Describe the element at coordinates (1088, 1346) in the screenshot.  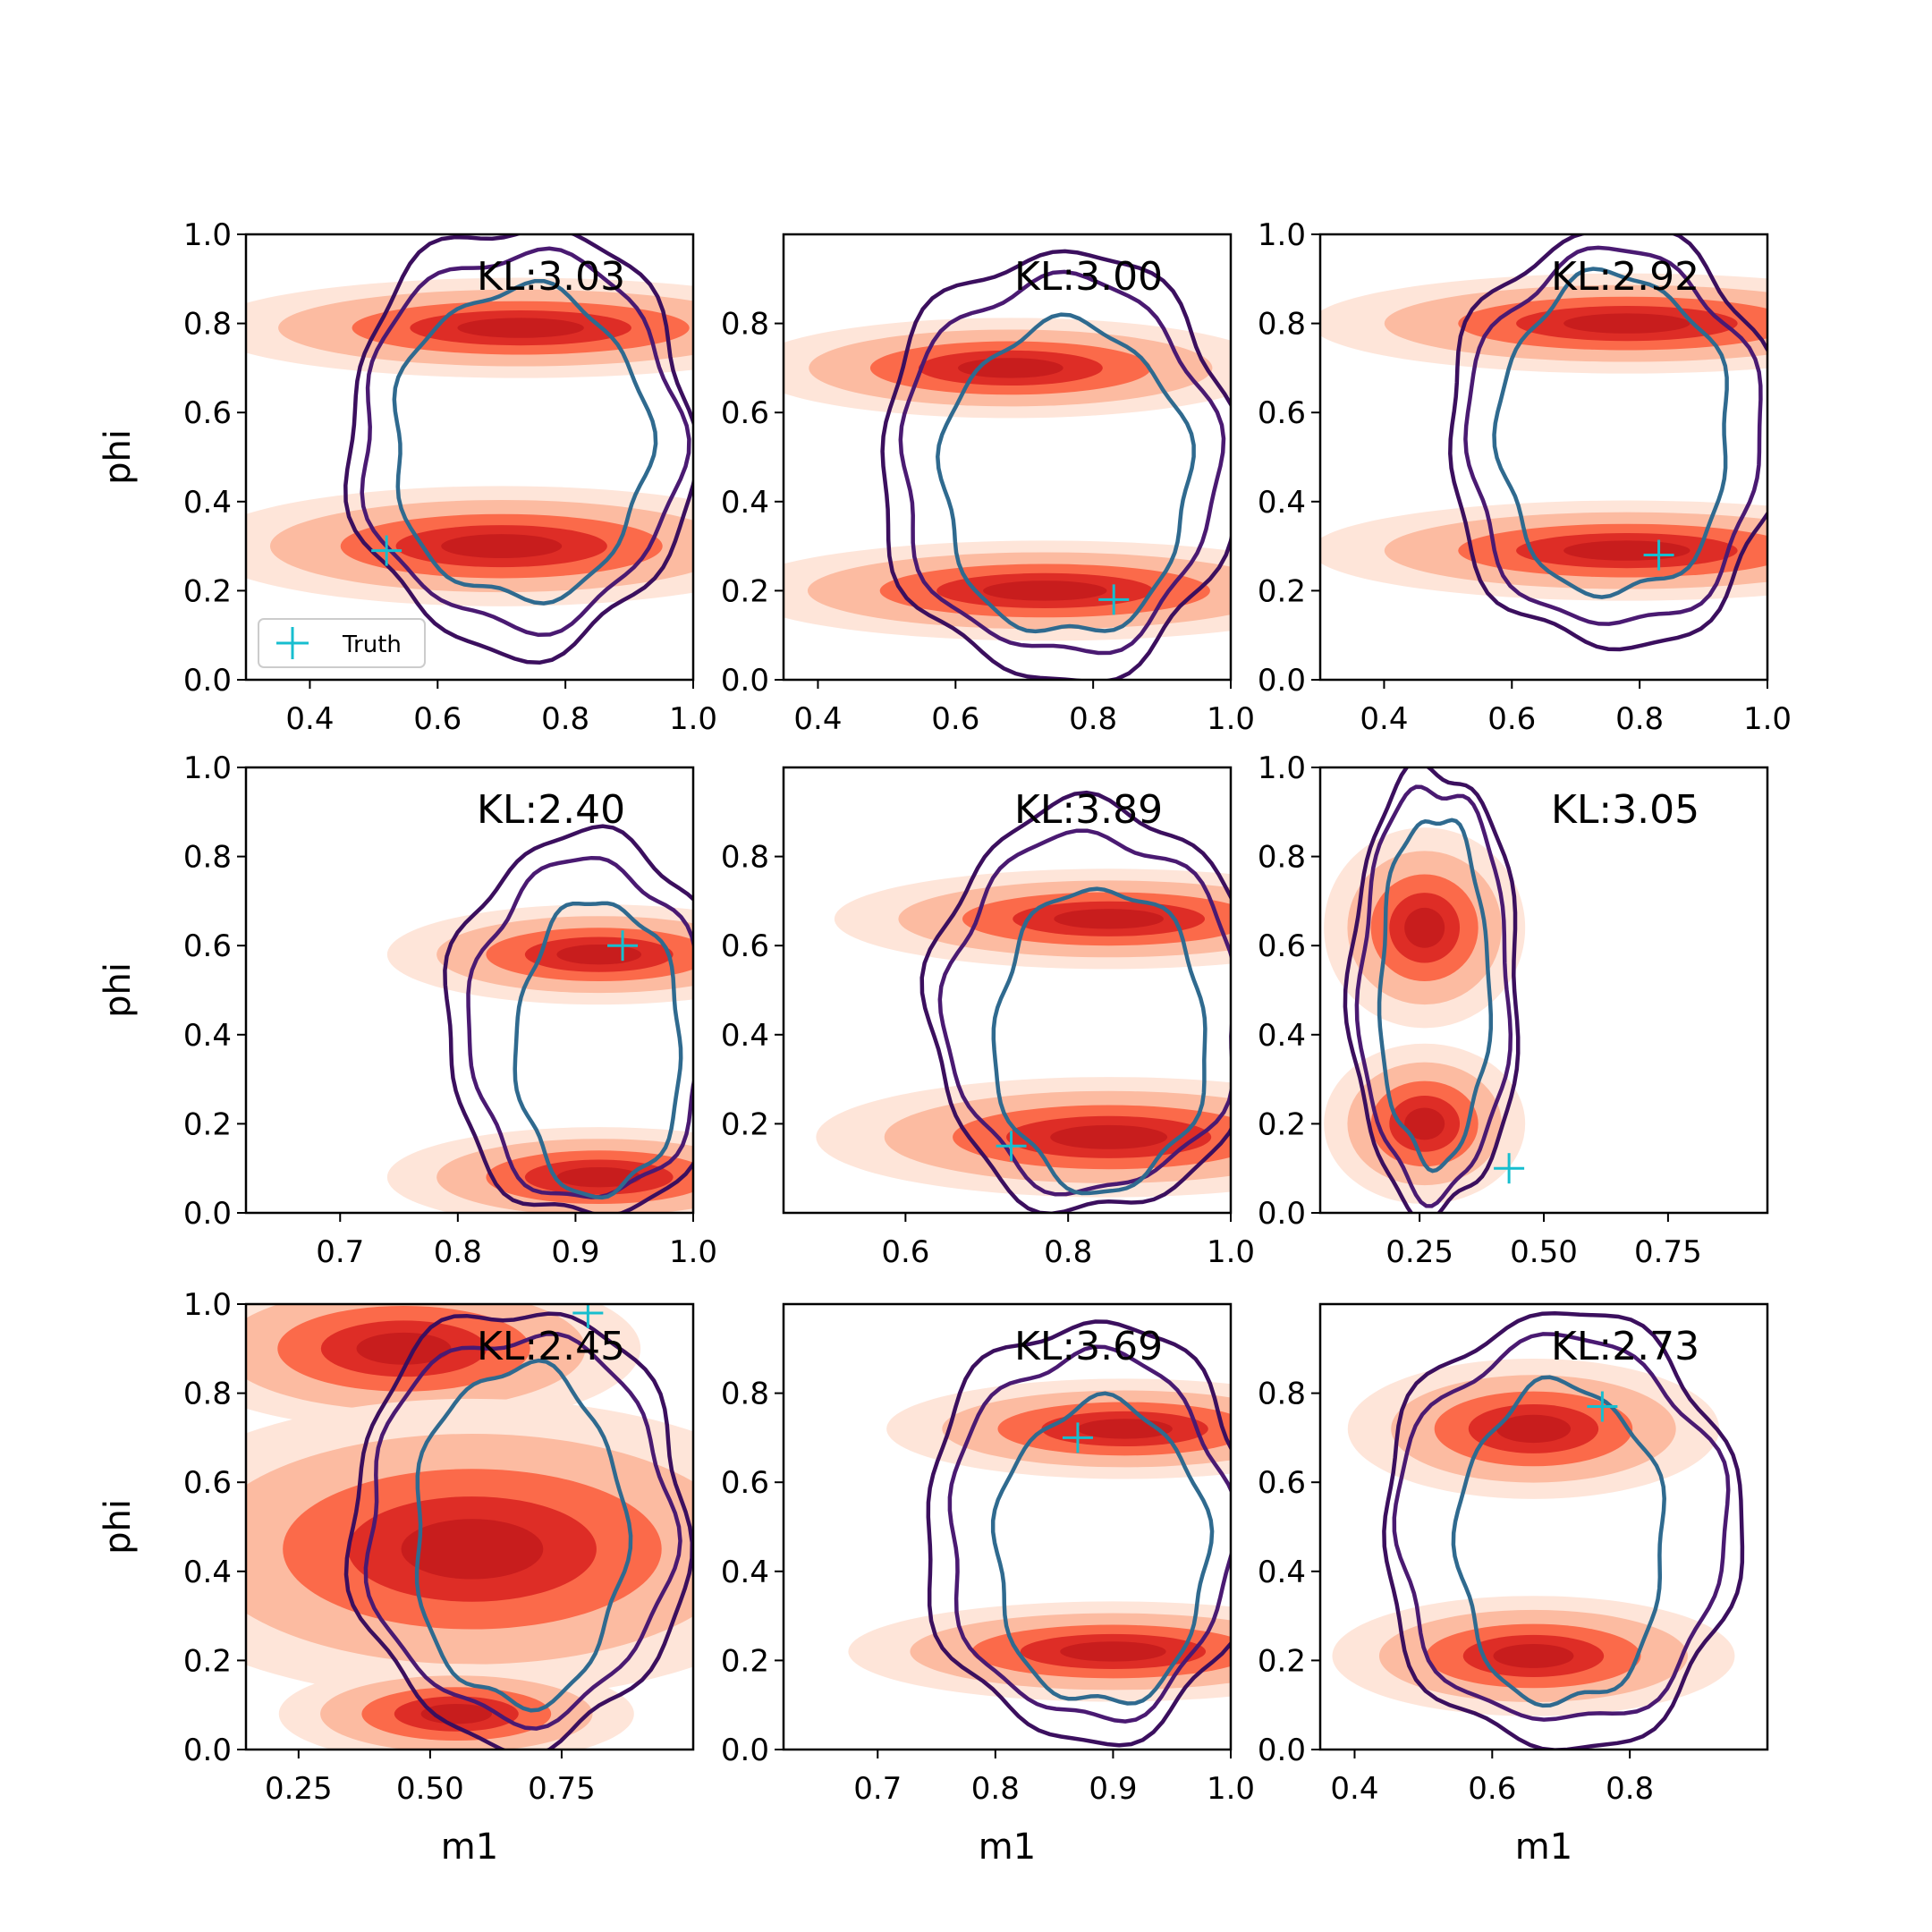
I see `kl-annotation: KL:3.69` at that location.